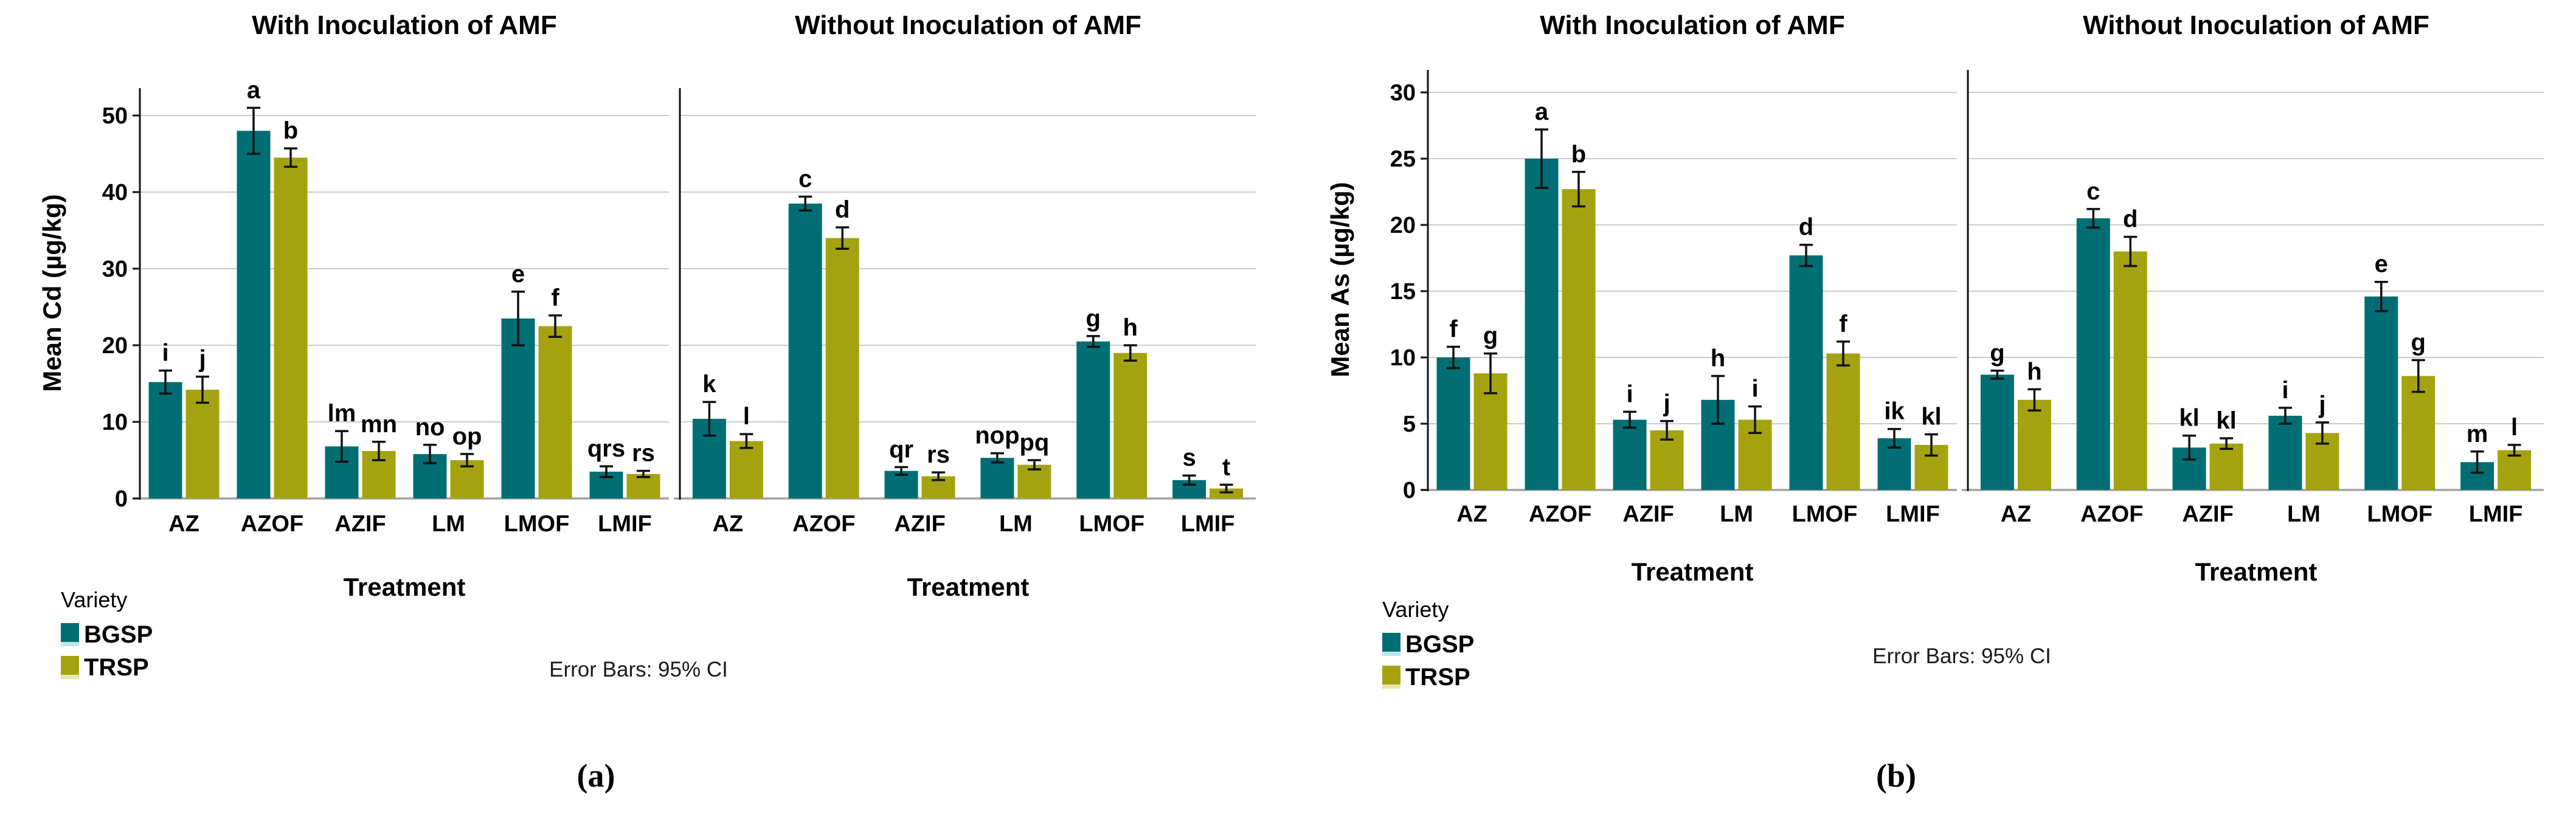 The width and height of the screenshot is (2576, 817). I want to click on bgsp-swatch, so click(1391, 644).